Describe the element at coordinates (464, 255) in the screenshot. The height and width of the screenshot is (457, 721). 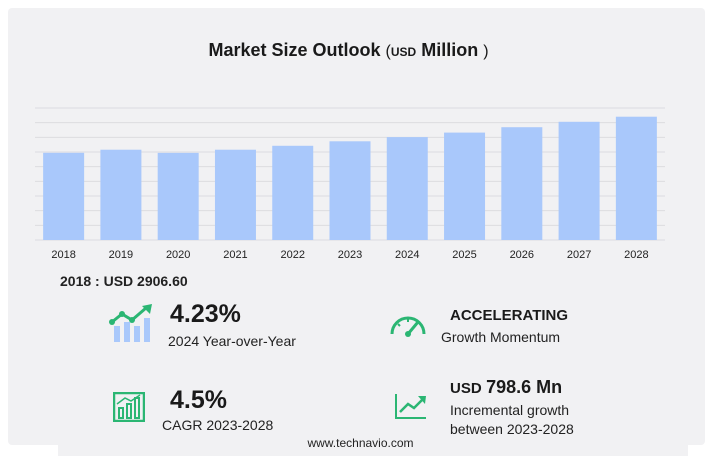
I see `x-tick-2025: 2025` at that location.